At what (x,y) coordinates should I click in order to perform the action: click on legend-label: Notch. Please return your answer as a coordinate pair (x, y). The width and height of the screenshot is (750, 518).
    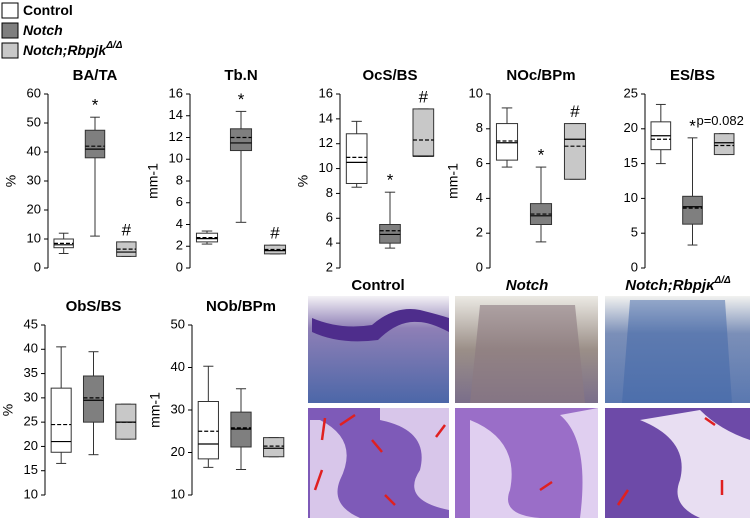
    Looking at the image, I should click on (43, 30).